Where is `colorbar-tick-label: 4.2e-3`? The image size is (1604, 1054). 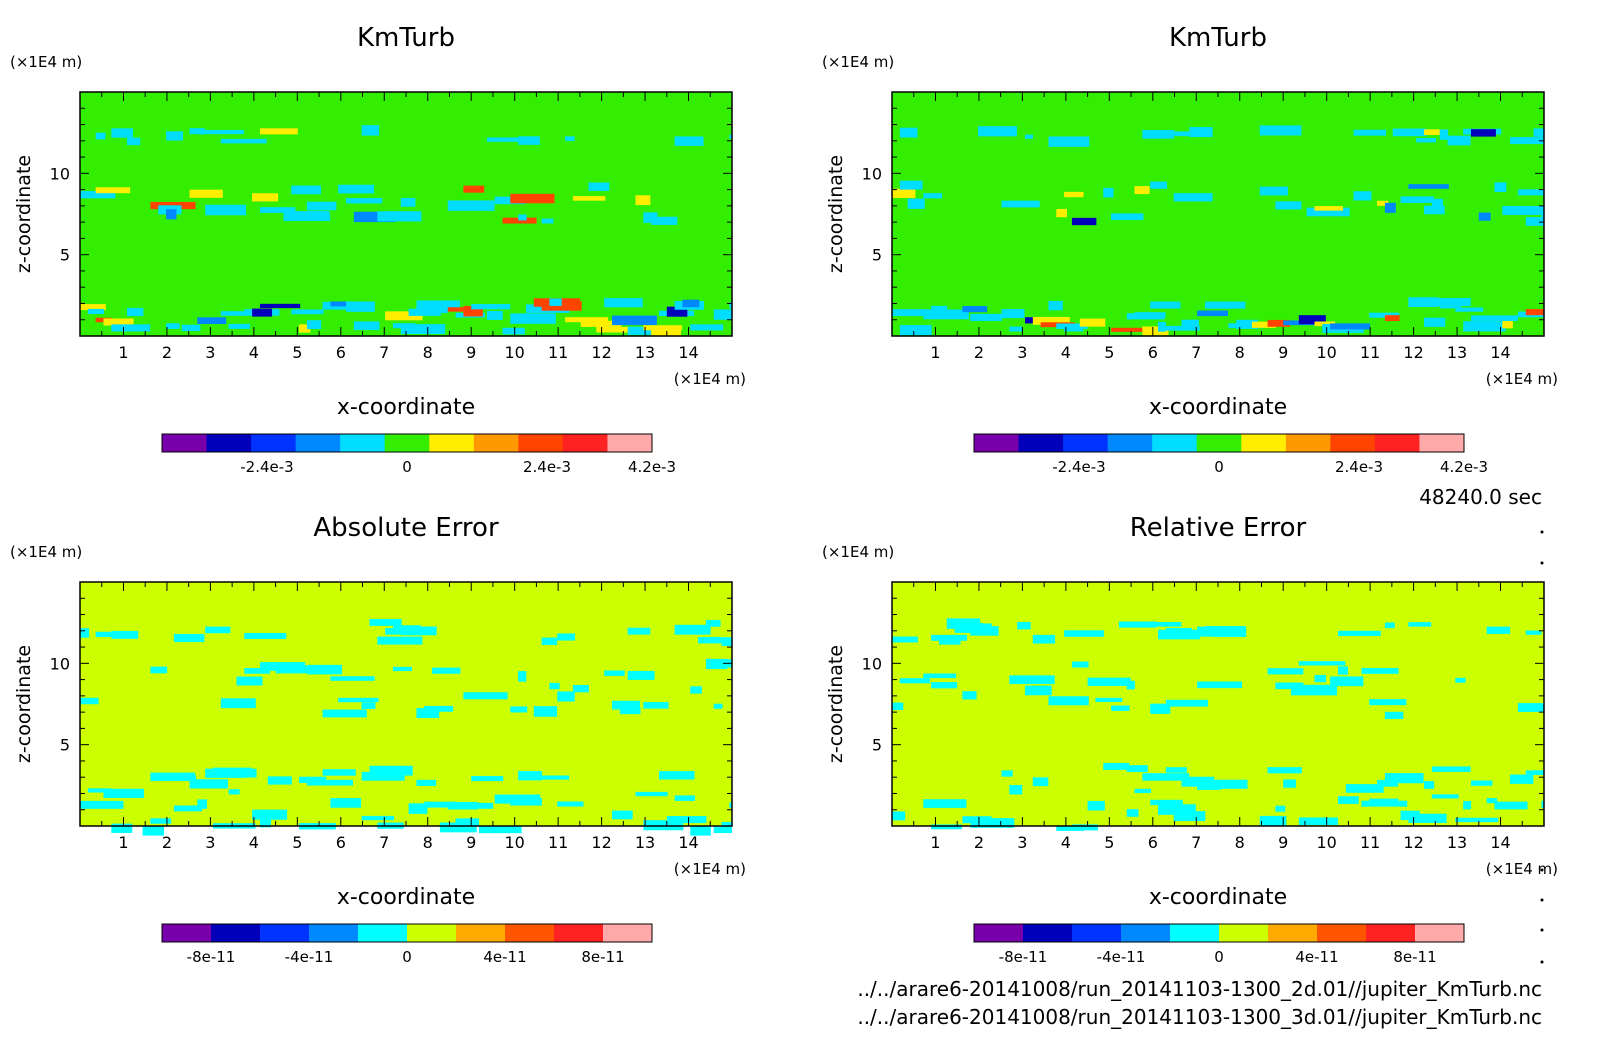
colorbar-tick-label: 4.2e-3 is located at coordinates (652, 467).